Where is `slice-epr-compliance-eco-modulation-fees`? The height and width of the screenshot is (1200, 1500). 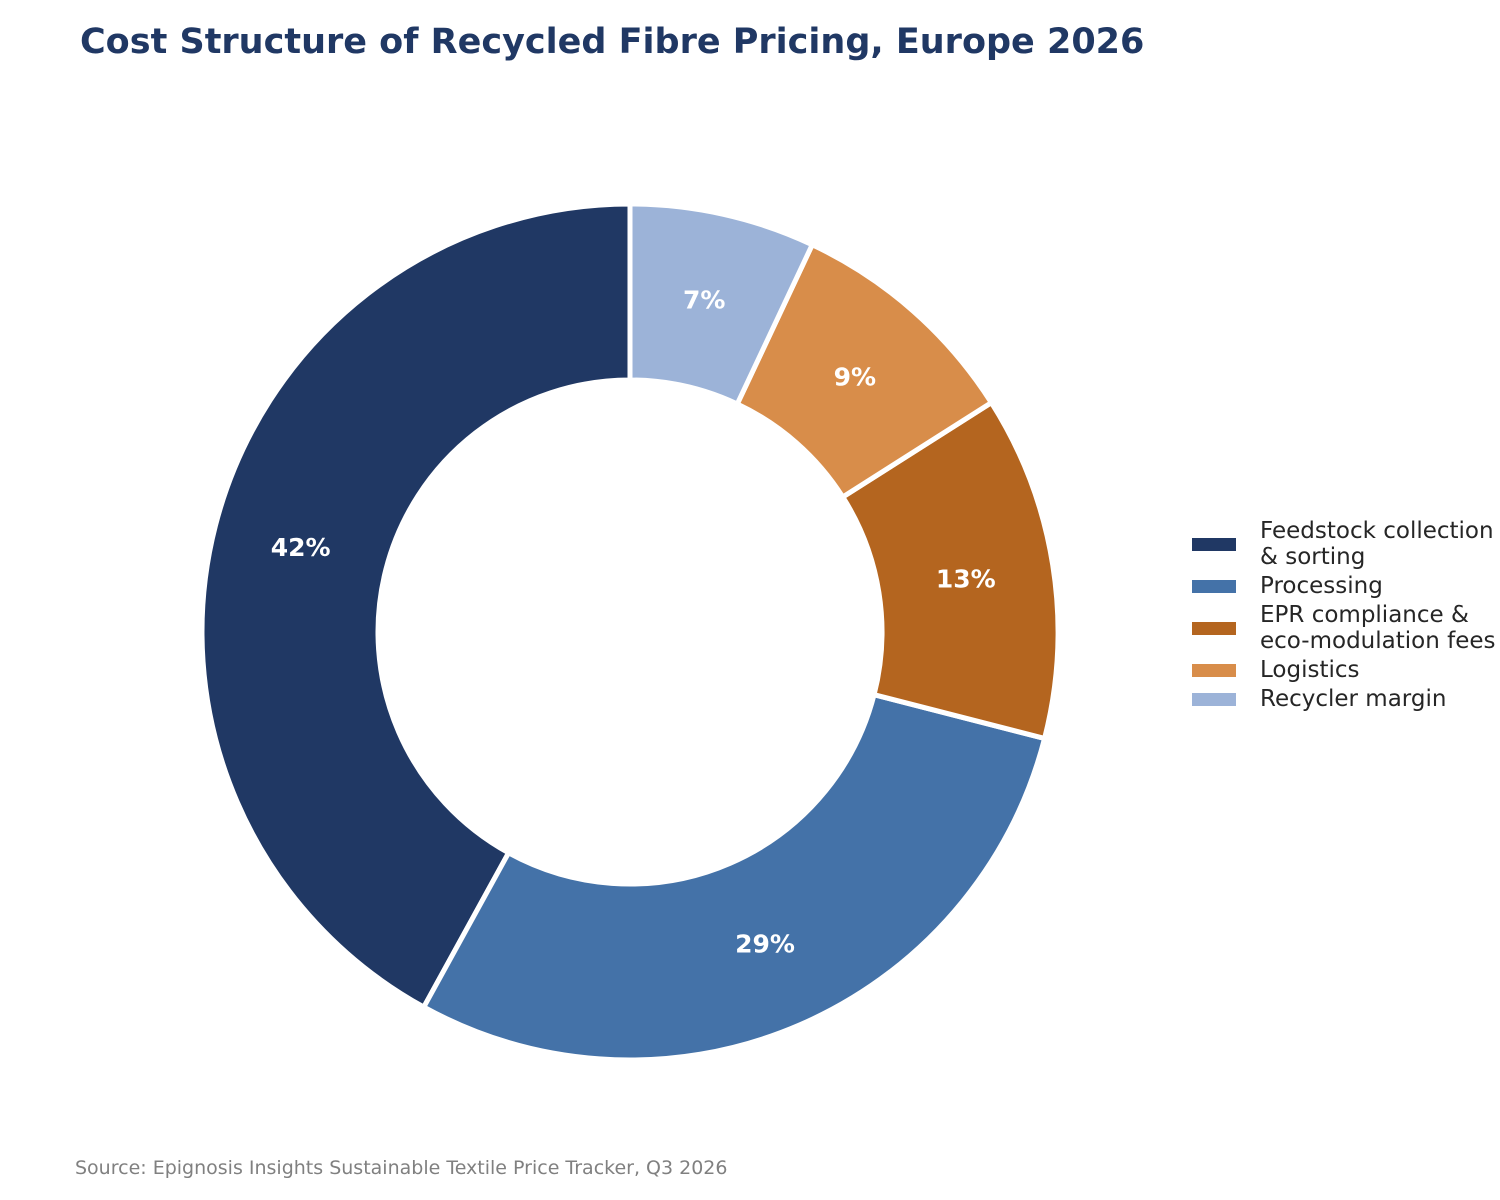 slice-epr-compliance-eco-modulation-fees is located at coordinates (950, 570).